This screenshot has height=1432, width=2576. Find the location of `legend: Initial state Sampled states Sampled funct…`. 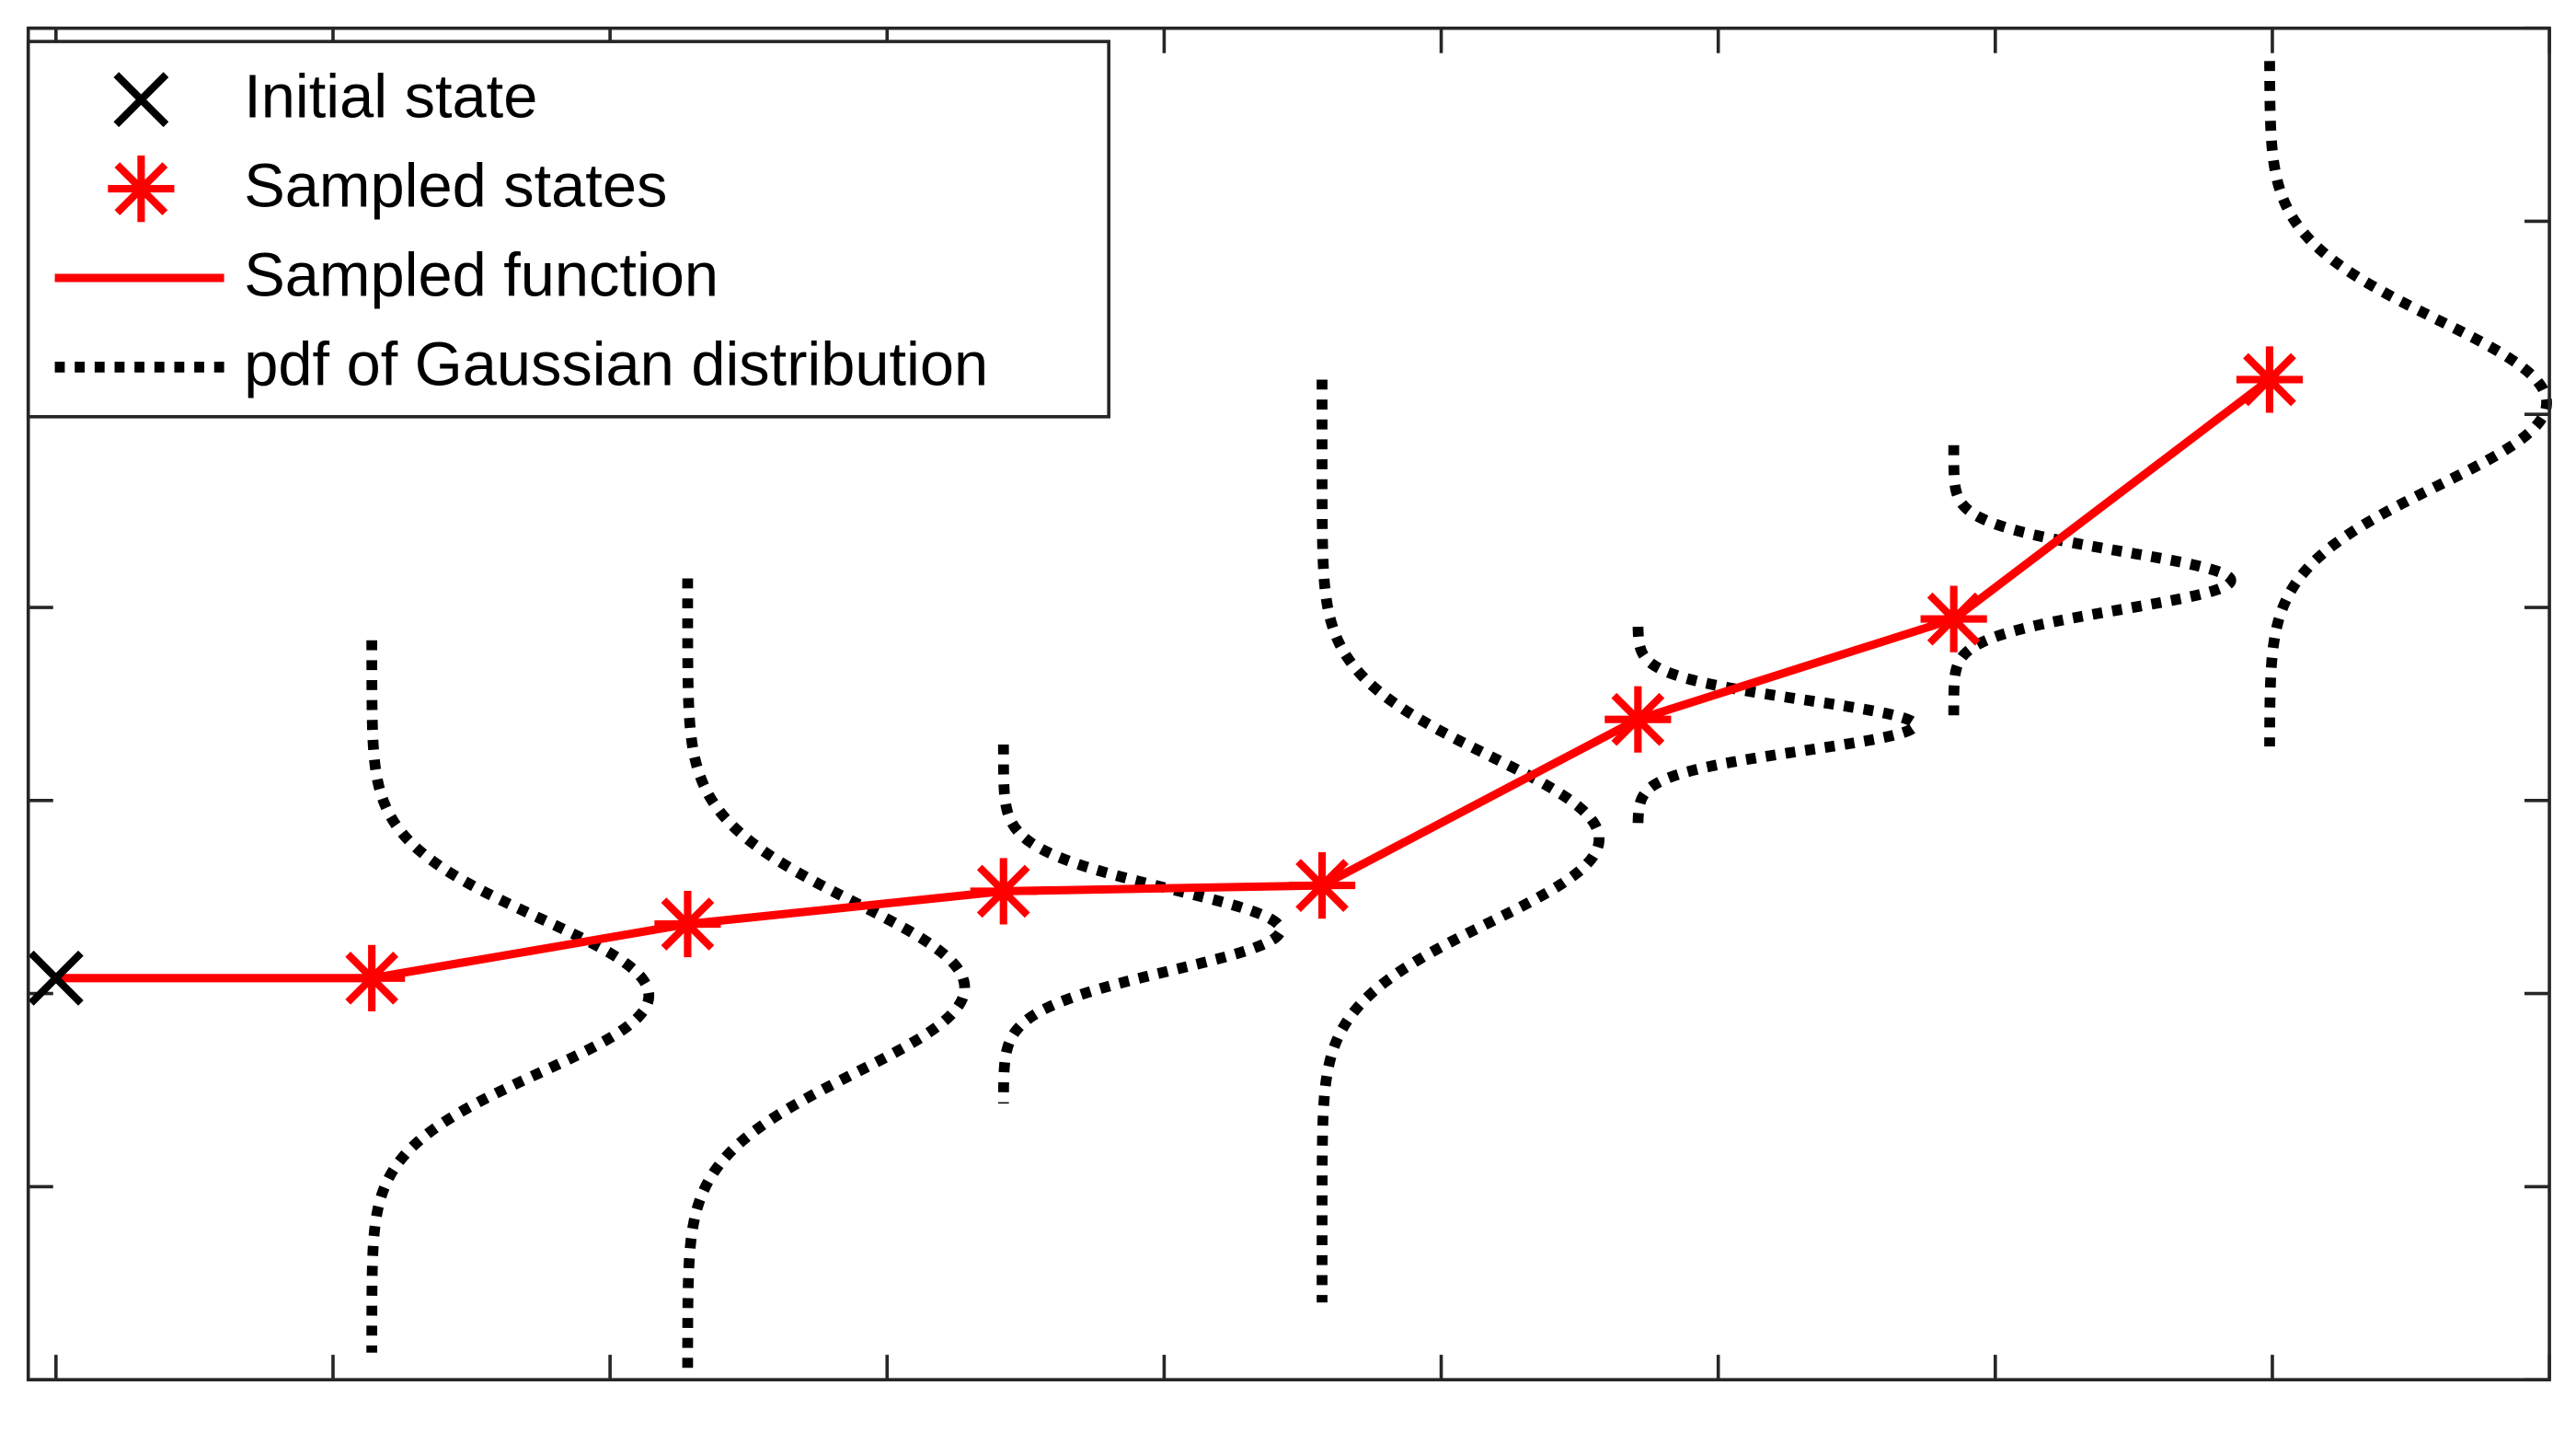

legend: Initial state Sampled states Sampled funct… is located at coordinates (568, 229).